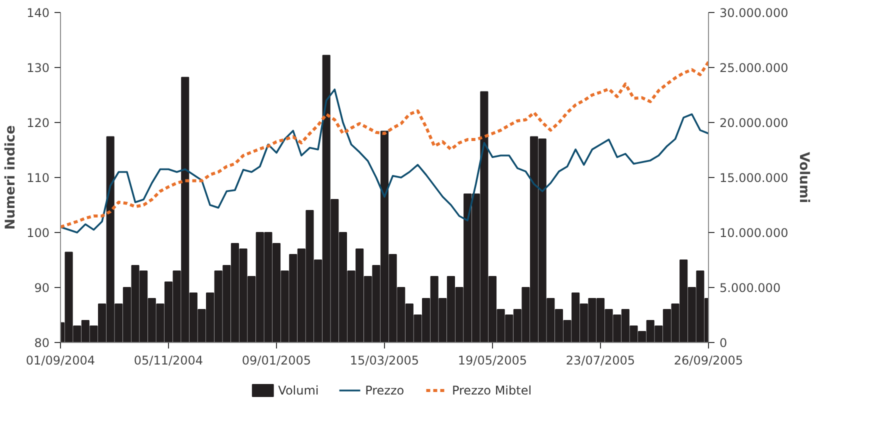 Image resolution: width=875 pixels, height=432 pixels. I want to click on y-tick-label: 110, so click(38, 178).